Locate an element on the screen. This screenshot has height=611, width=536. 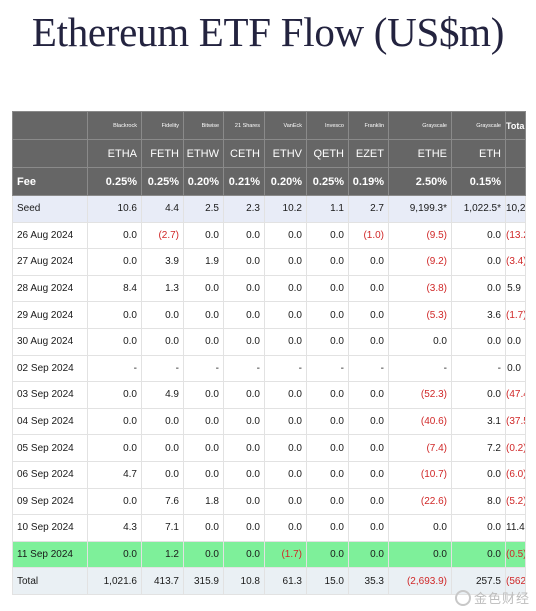
flow-cell: (9.2) is located at coordinates (420, 262).